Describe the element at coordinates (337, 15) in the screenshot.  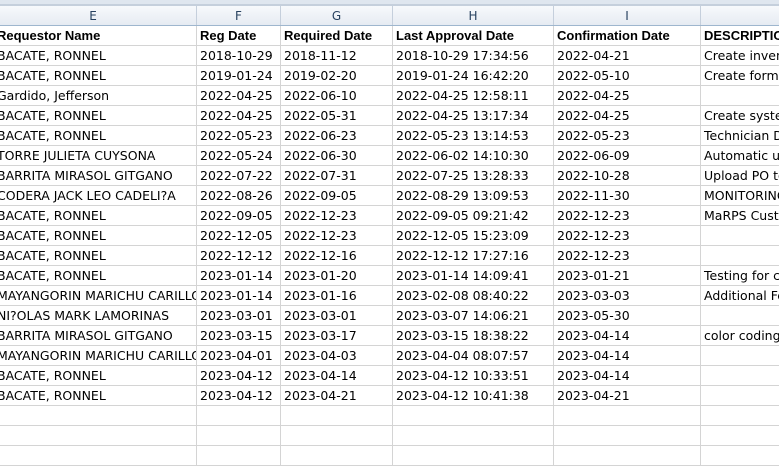
I see `column-header-g: G` at that location.